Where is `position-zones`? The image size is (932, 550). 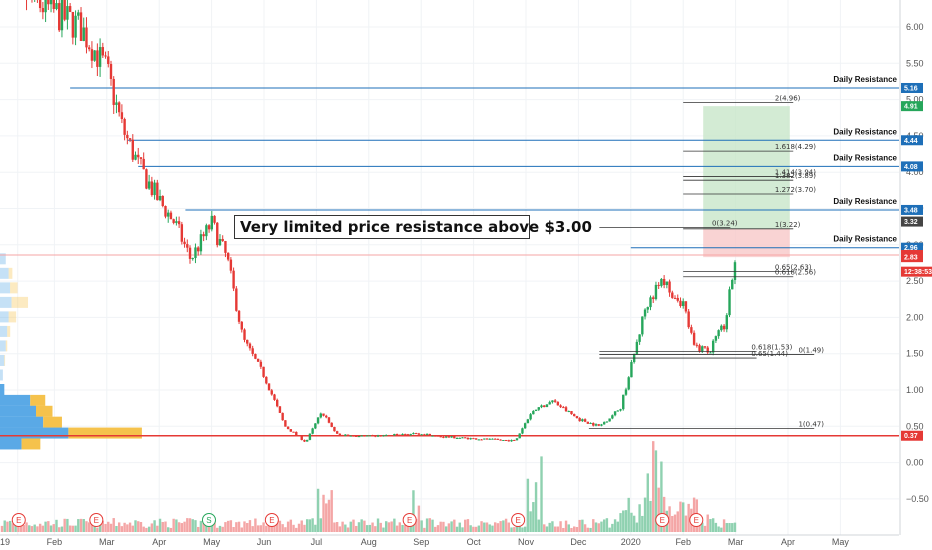
position-zones is located at coordinates (746, 182).